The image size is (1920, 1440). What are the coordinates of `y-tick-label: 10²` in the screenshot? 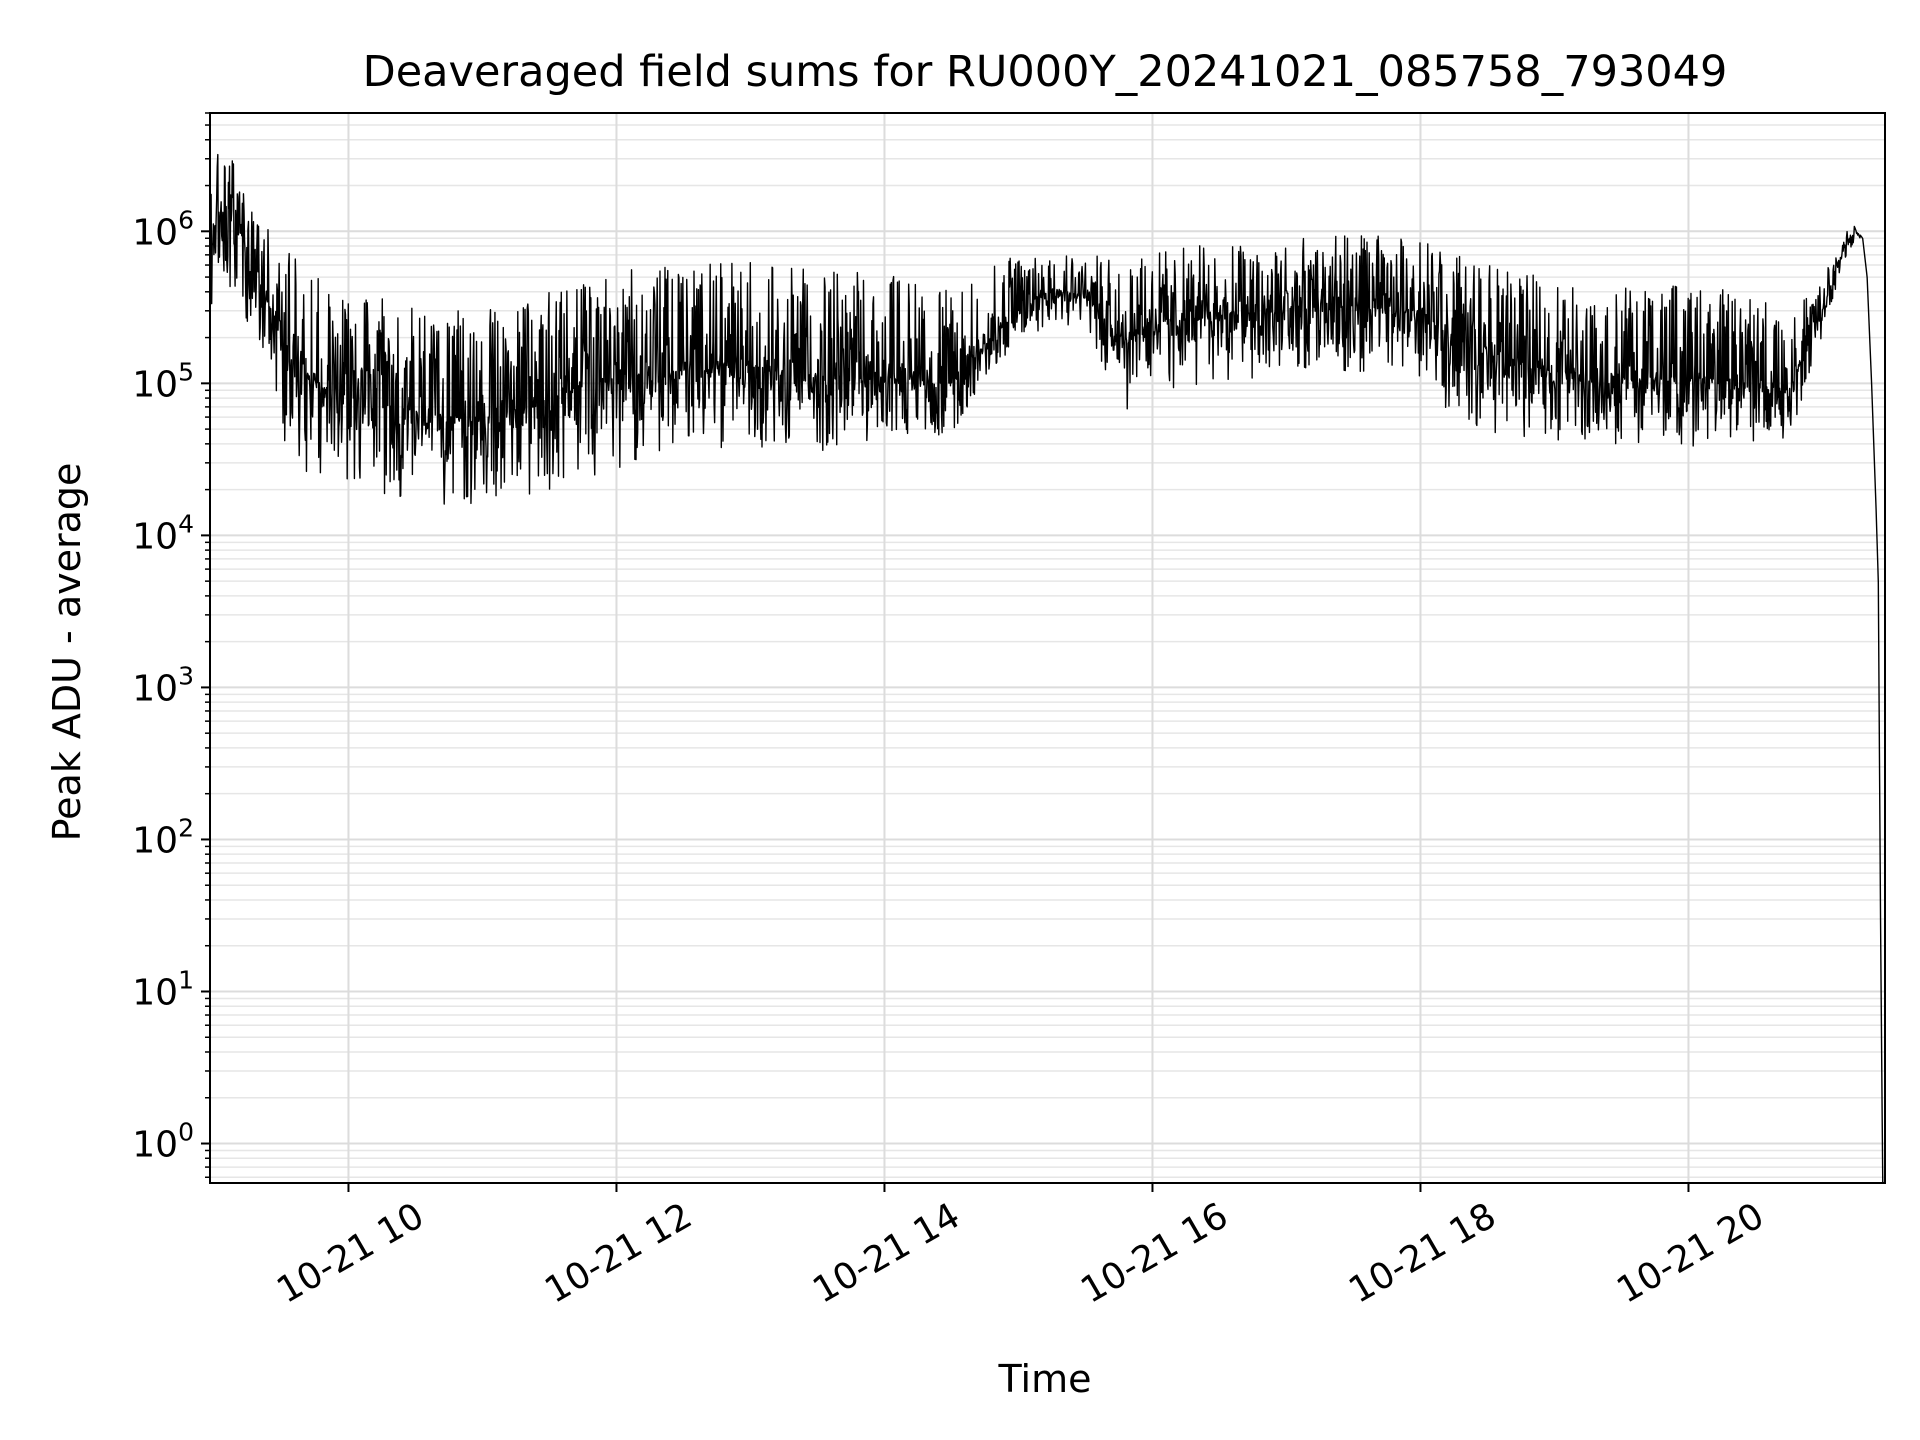 It's located at (163, 837).